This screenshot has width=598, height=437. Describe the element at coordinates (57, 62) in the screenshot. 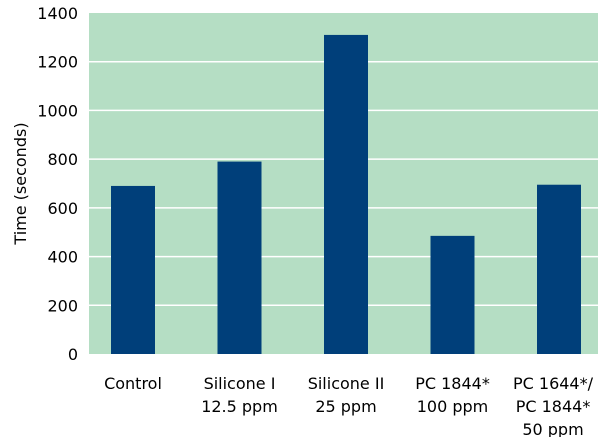

I see `y-tick-label: 1200` at that location.